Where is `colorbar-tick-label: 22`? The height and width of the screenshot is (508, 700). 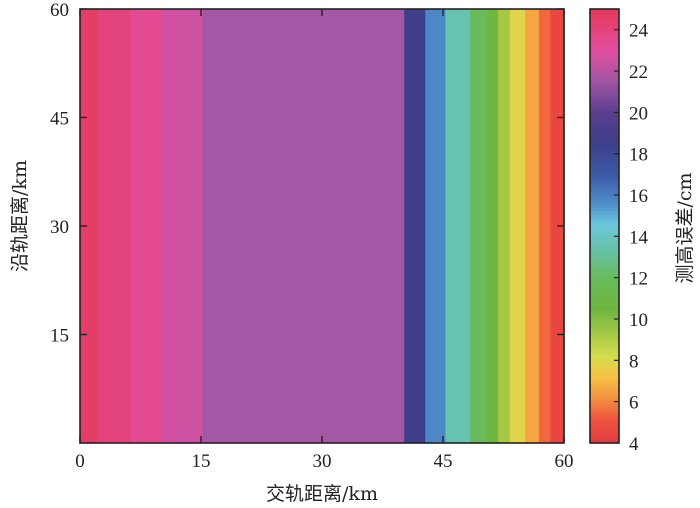
colorbar-tick-label: 22 is located at coordinates (638, 72).